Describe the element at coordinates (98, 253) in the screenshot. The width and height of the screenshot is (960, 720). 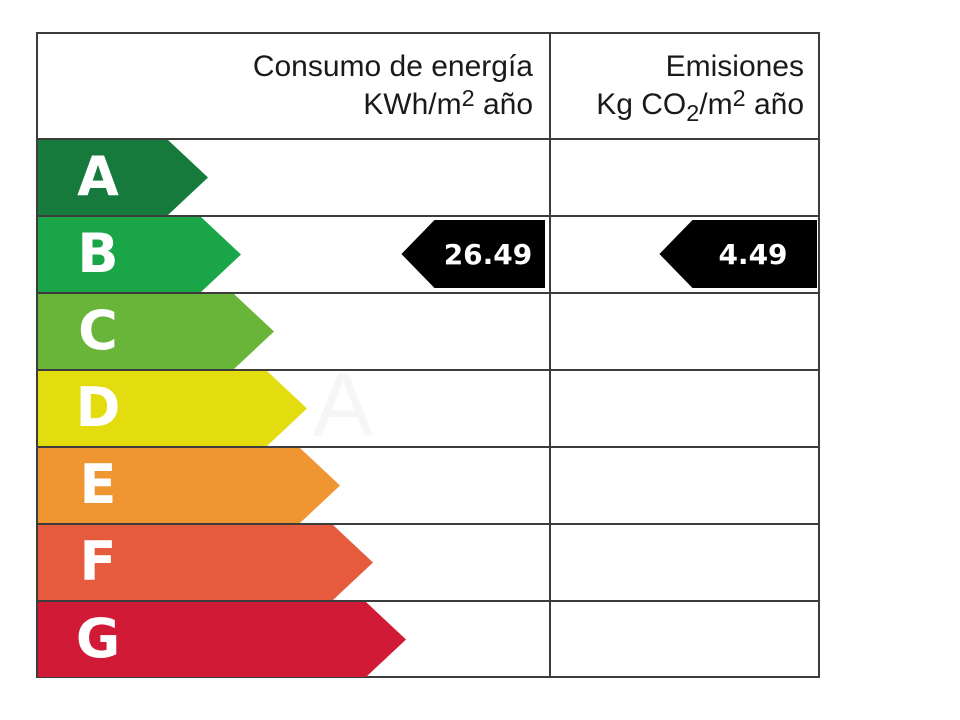
I see `rating-letter: B` at that location.